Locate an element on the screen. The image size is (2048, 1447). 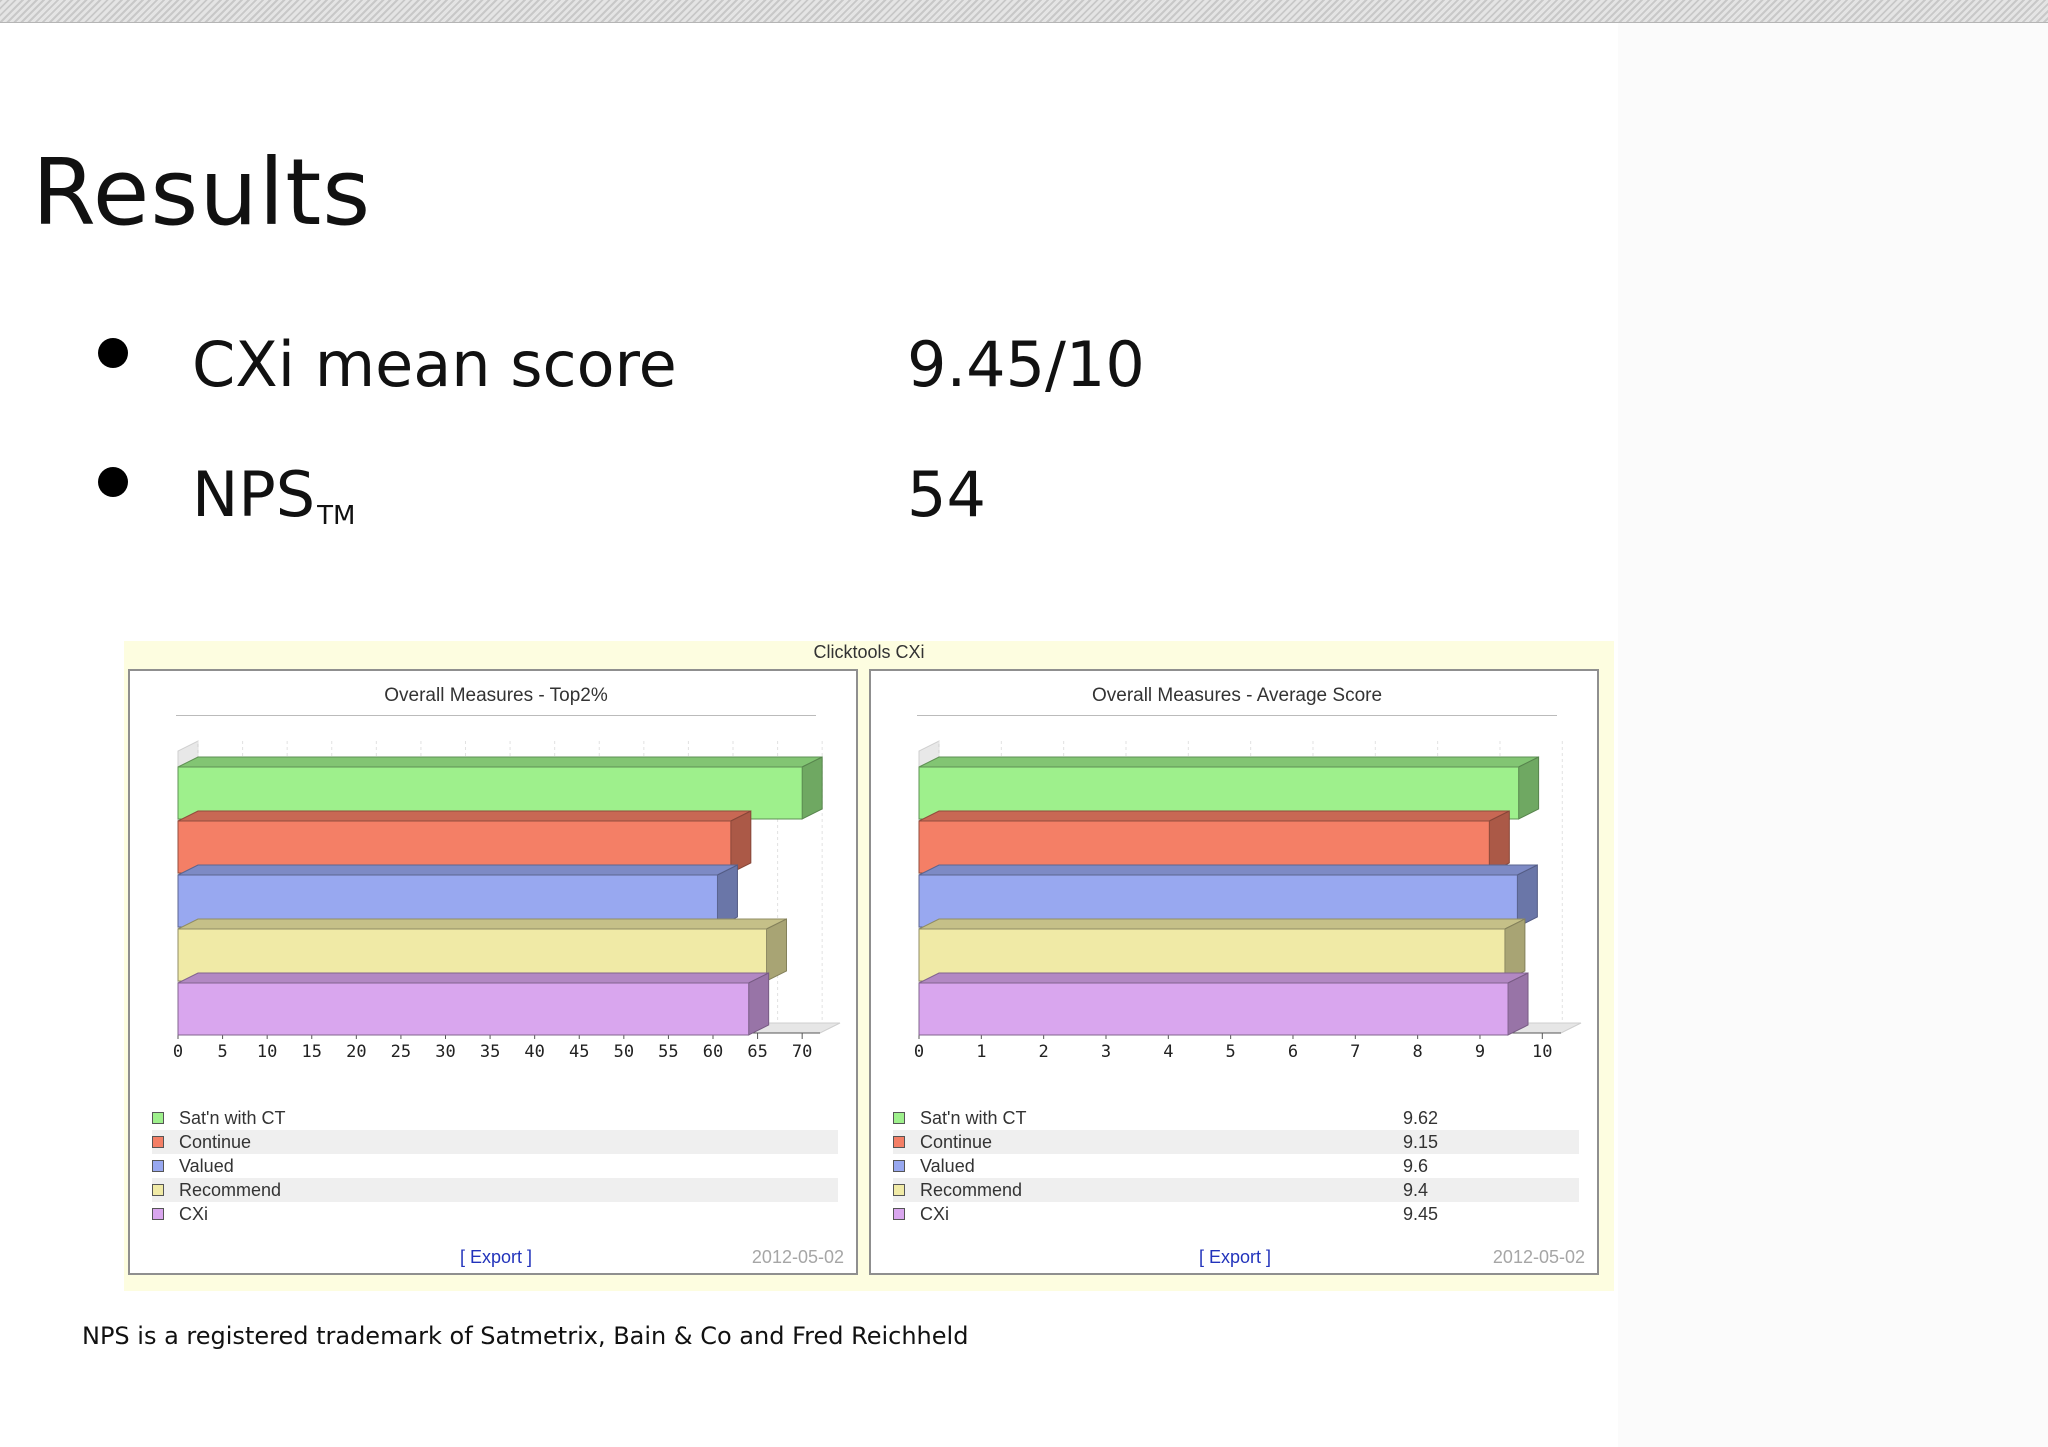
window-top-stripe is located at coordinates (1024, 11).